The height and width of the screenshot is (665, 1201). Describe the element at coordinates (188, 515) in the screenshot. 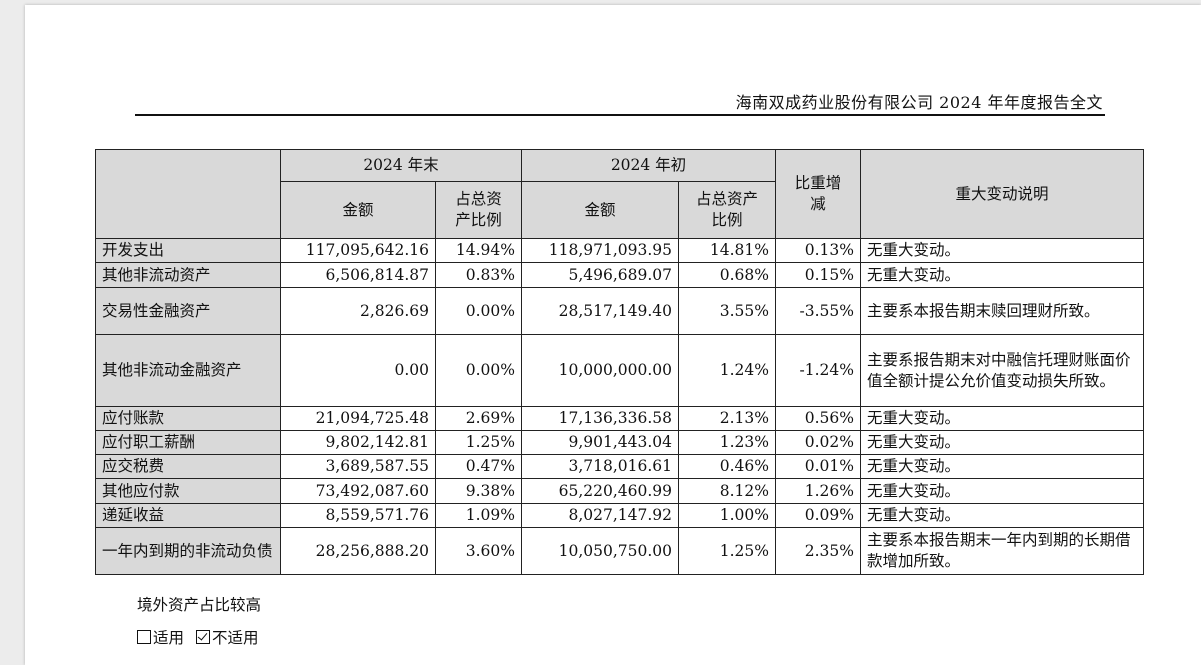

I see `row-label: 递延收益` at that location.